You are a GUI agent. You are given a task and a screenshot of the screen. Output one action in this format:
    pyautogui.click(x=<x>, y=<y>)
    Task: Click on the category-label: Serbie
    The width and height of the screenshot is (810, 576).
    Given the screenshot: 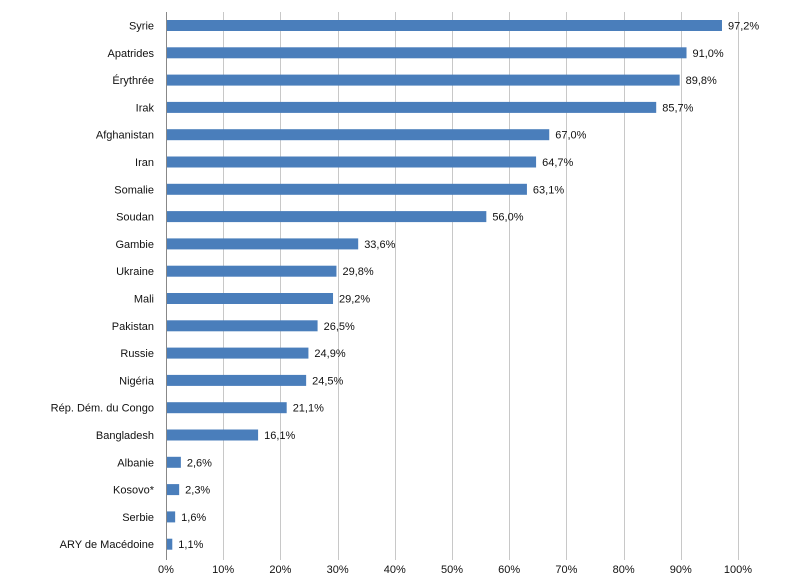 What is the action you would take?
    pyautogui.click(x=138, y=518)
    